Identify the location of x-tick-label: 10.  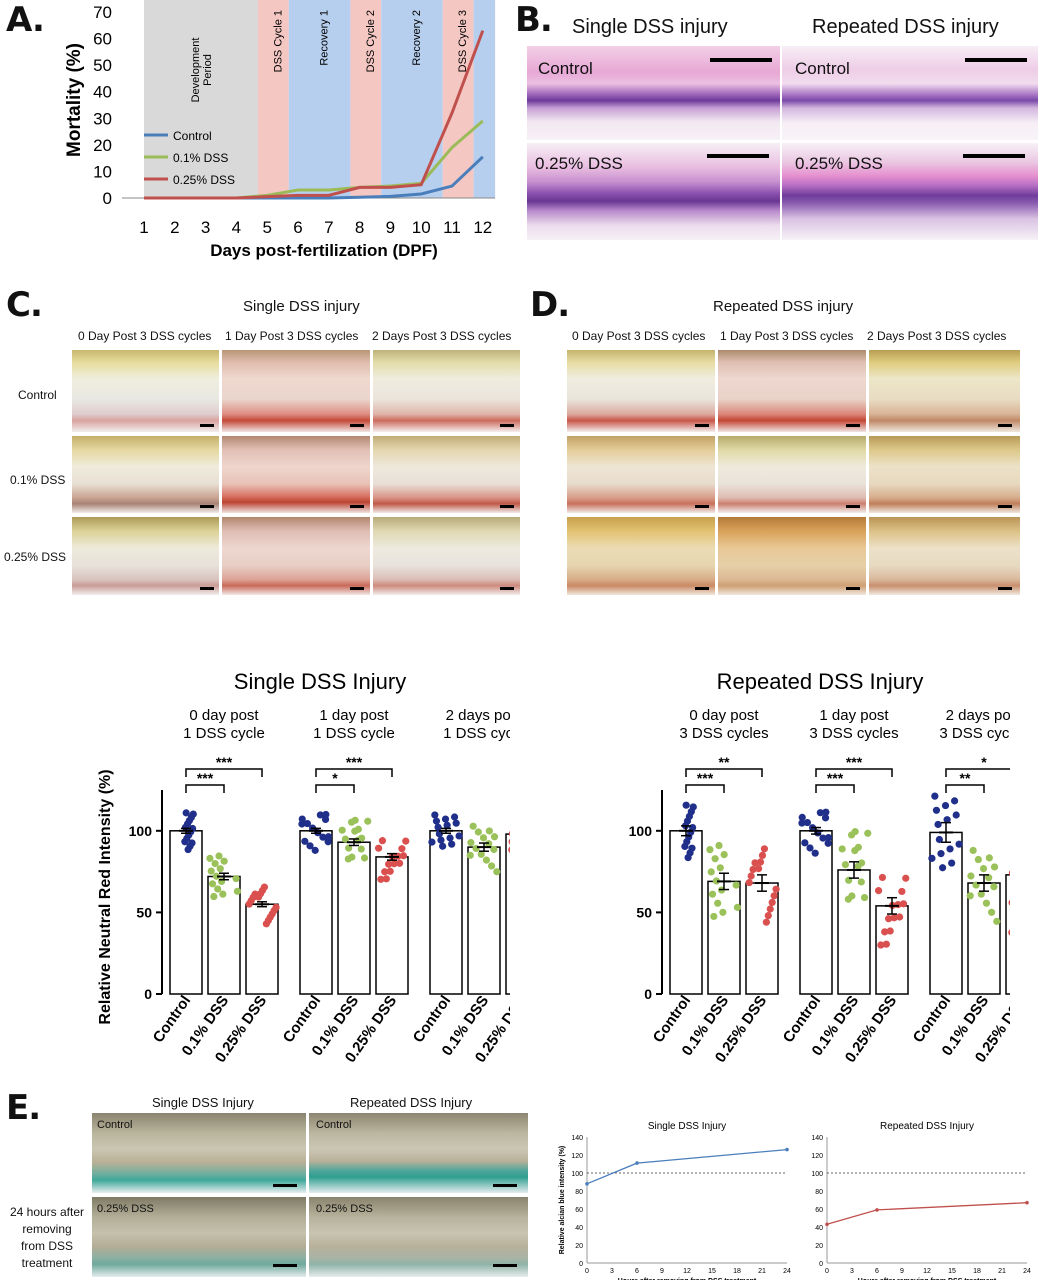
(421, 227).